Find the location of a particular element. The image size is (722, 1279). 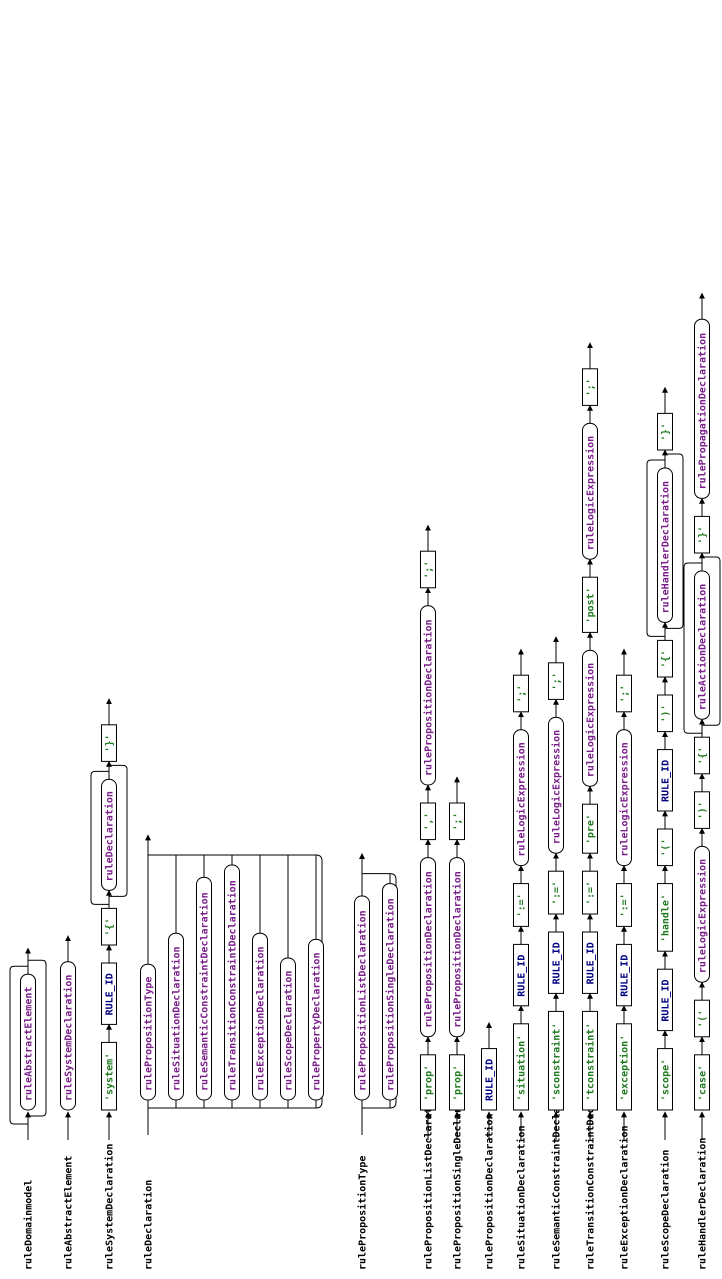

nonterminal-label-rulepropositionsingledeclaration: rulePropositionSingleDeclaration is located at coordinates (391, 994).